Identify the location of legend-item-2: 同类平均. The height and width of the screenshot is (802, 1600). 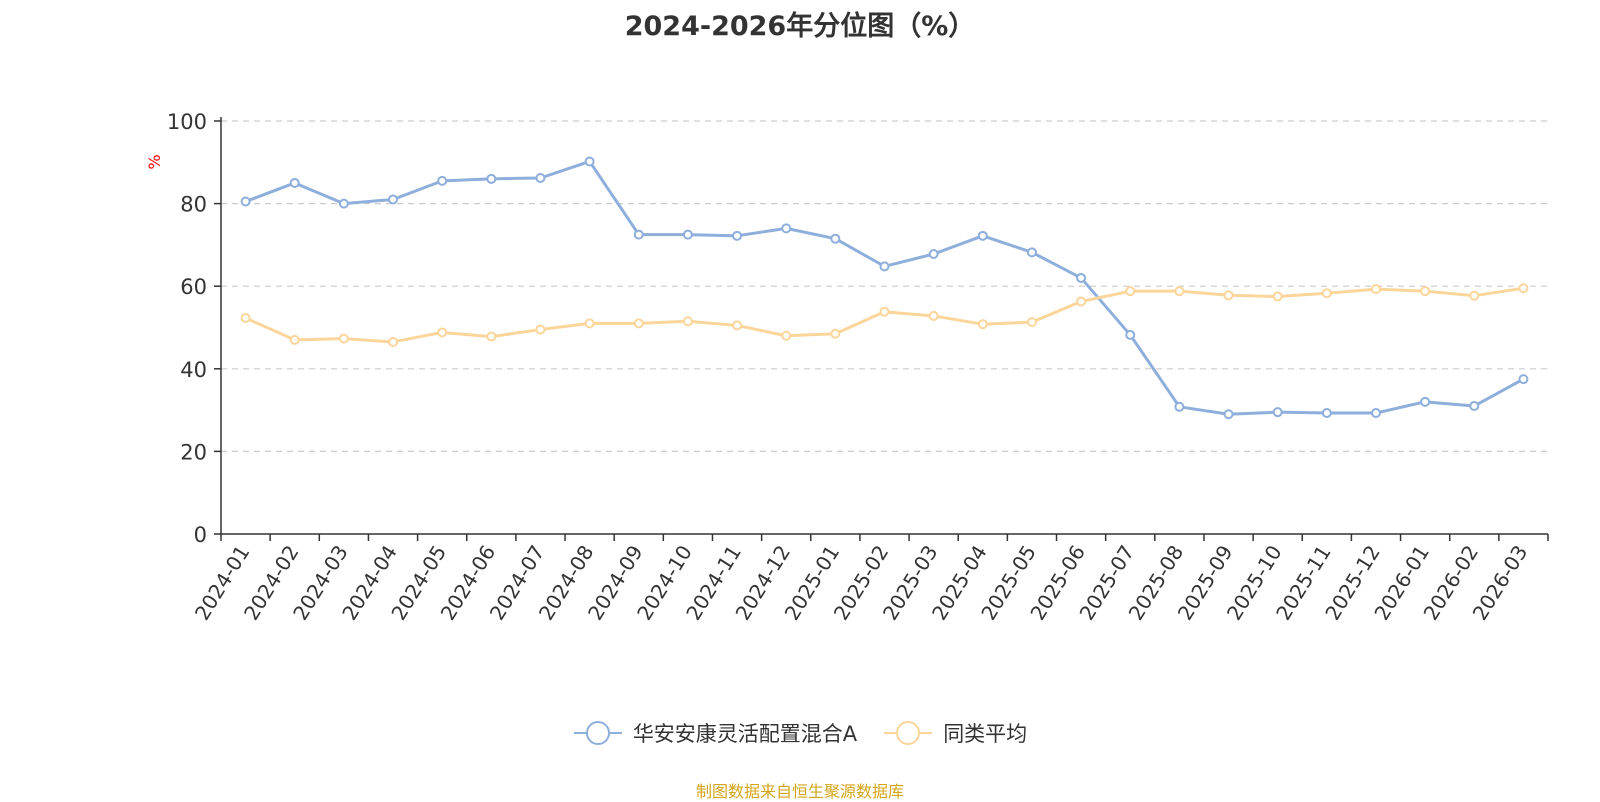
(955, 733).